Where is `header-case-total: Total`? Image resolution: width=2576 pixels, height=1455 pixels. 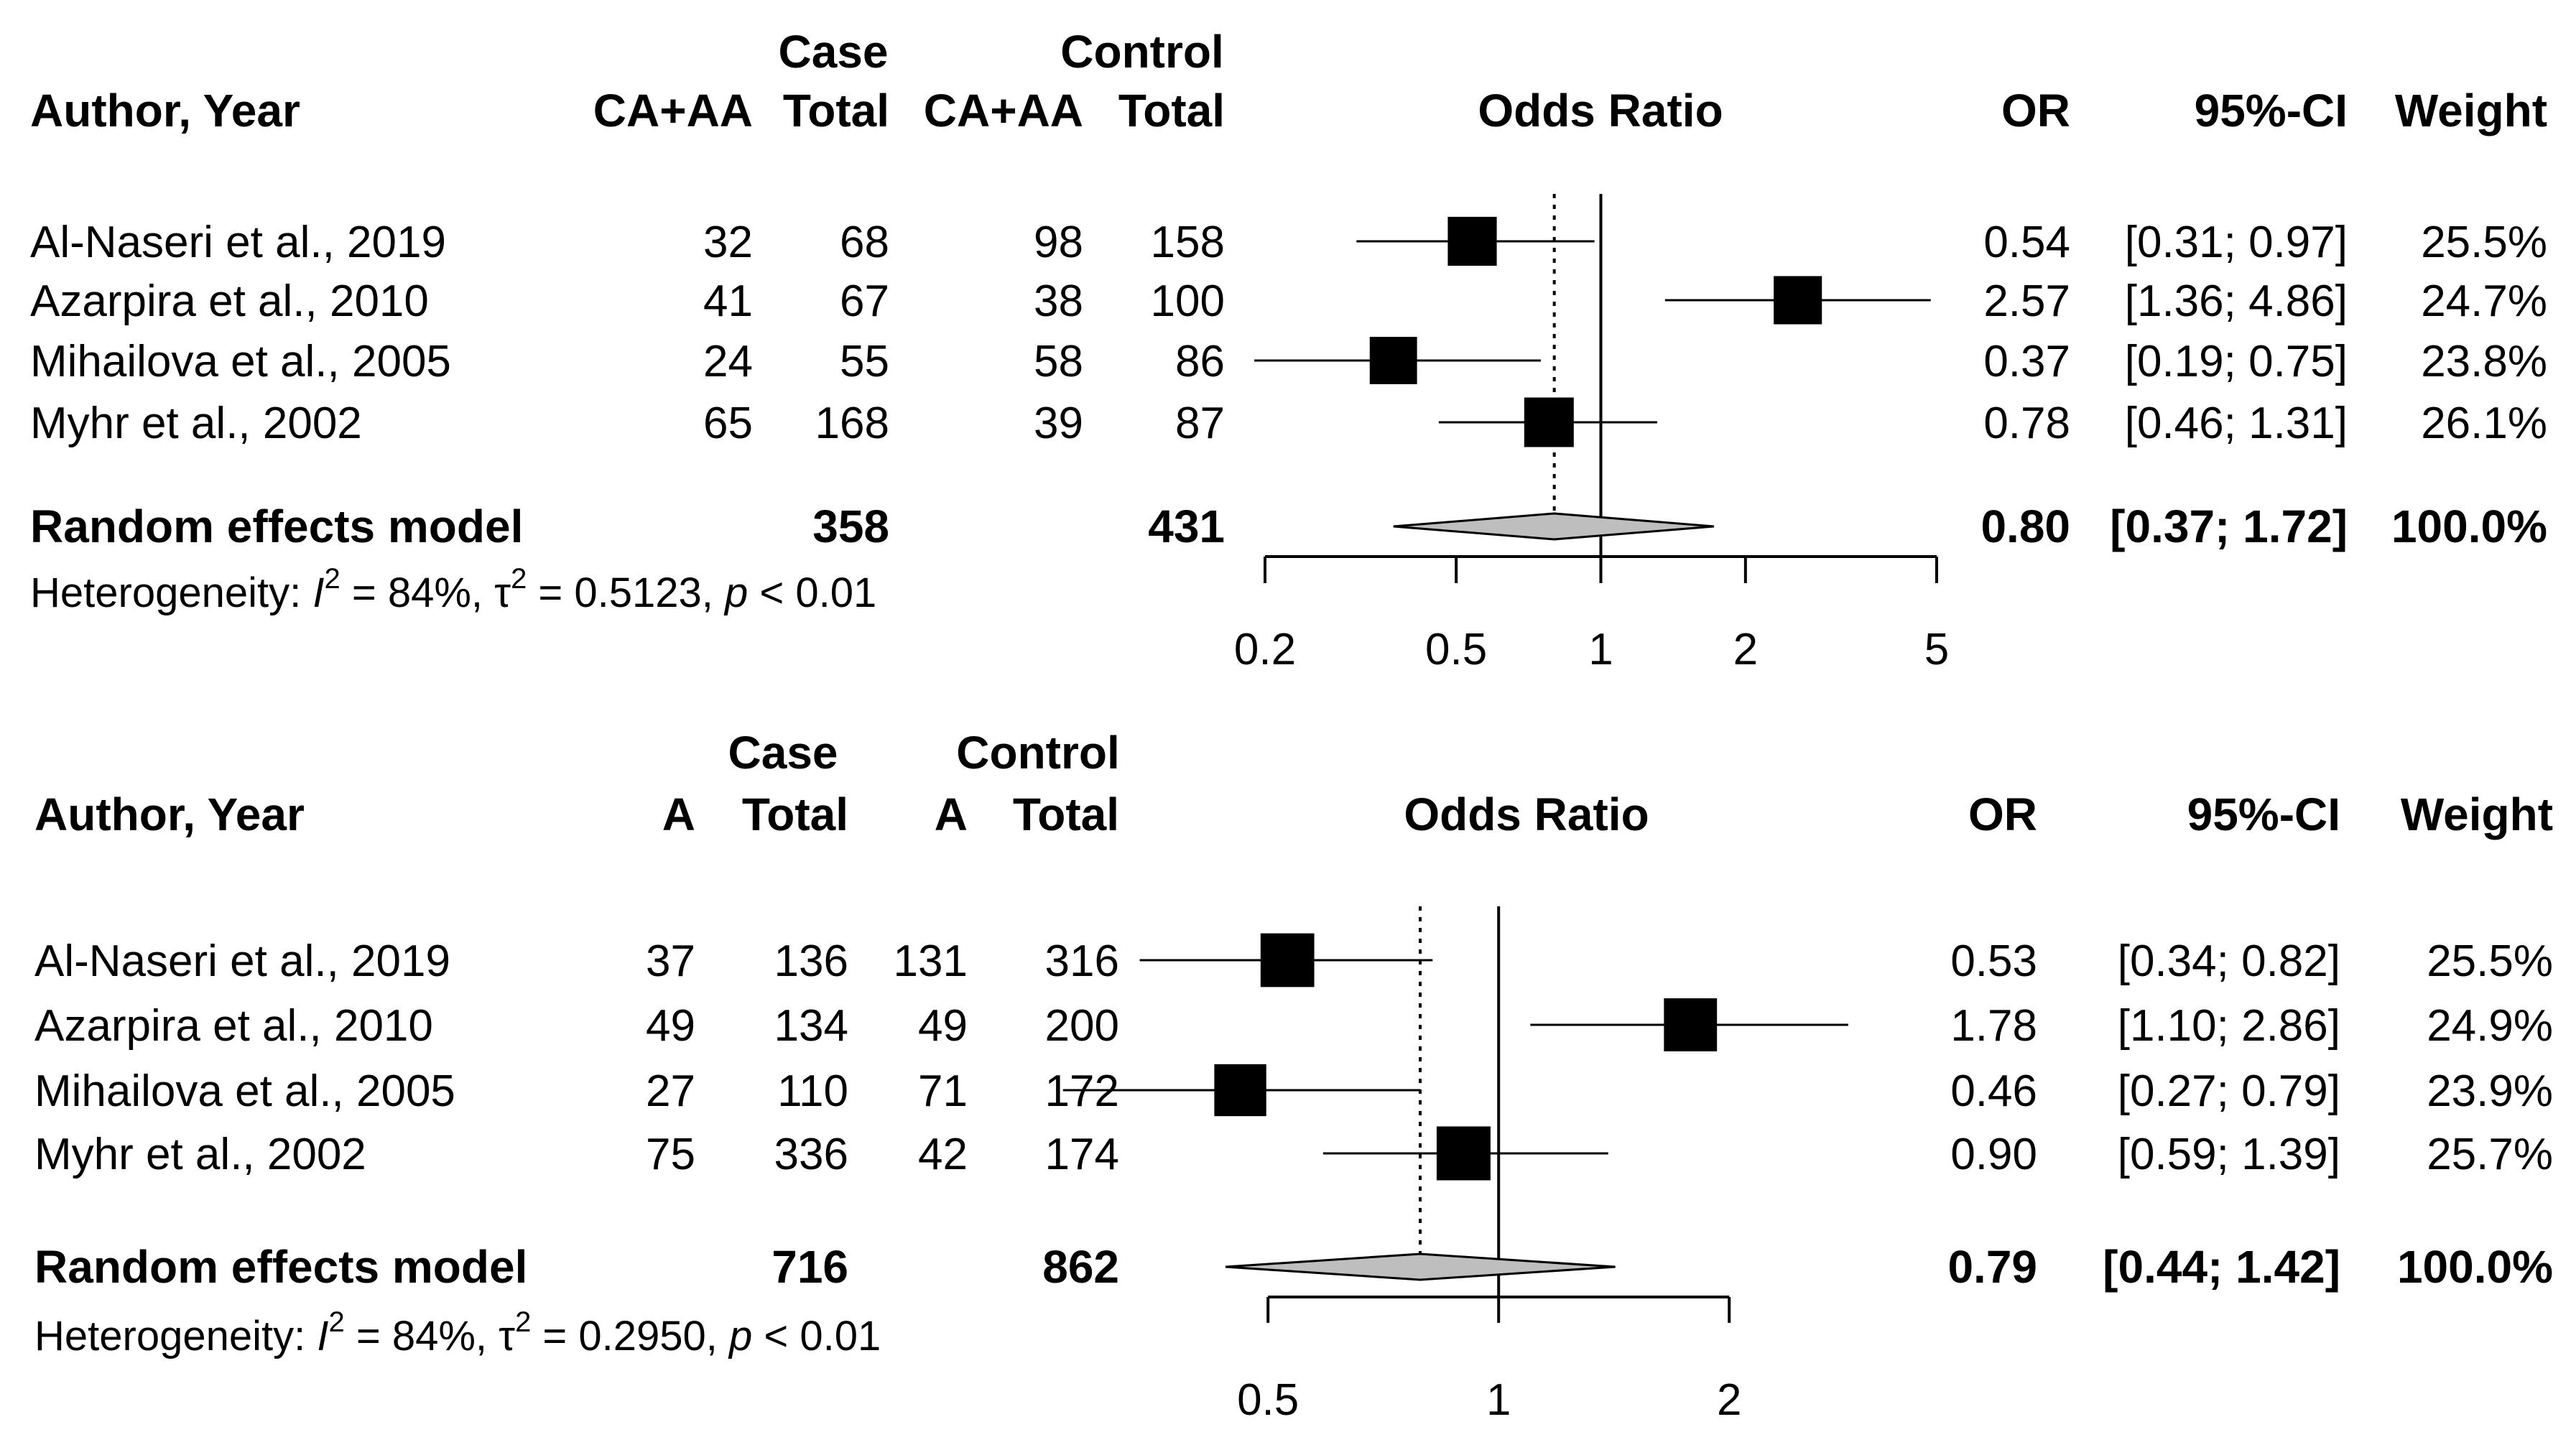 header-case-total: Total is located at coordinates (836, 110).